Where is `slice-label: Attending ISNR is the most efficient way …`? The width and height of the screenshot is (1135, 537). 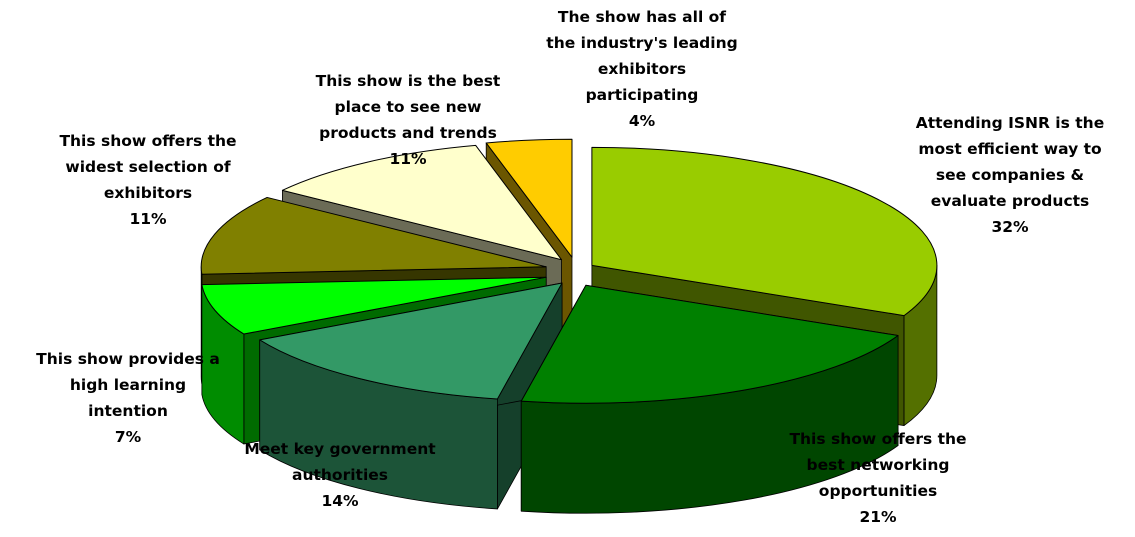 slice-label: Attending ISNR is the most efficient way … is located at coordinates (1010, 175).